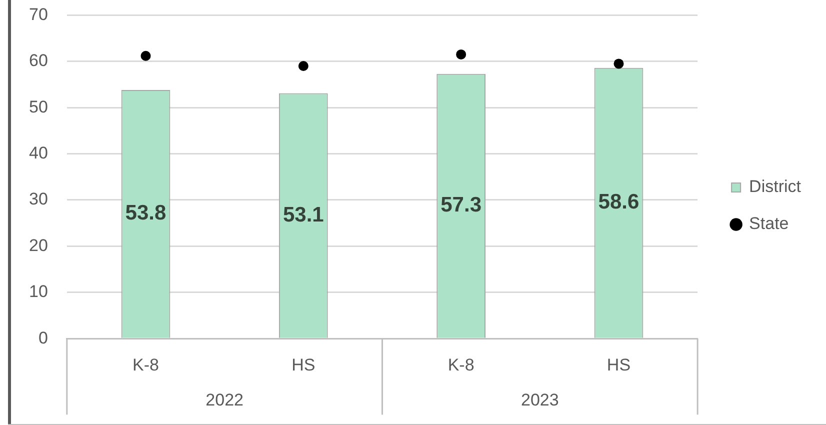 This screenshot has width=826, height=425. Describe the element at coordinates (38, 199) in the screenshot. I see `y-tick-label: 30` at that location.